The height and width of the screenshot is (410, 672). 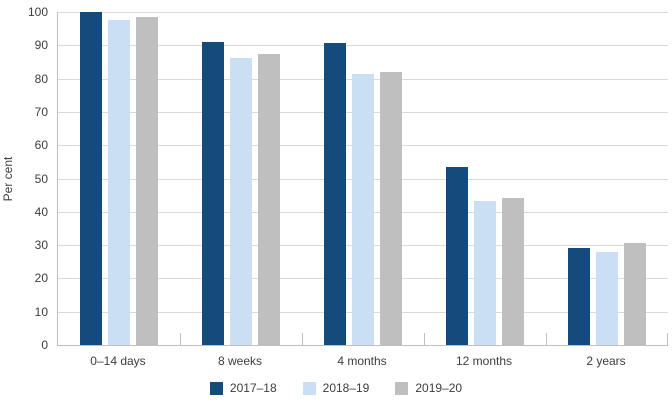 I want to click on legend-item: 2019–20, so click(x=428, y=388).